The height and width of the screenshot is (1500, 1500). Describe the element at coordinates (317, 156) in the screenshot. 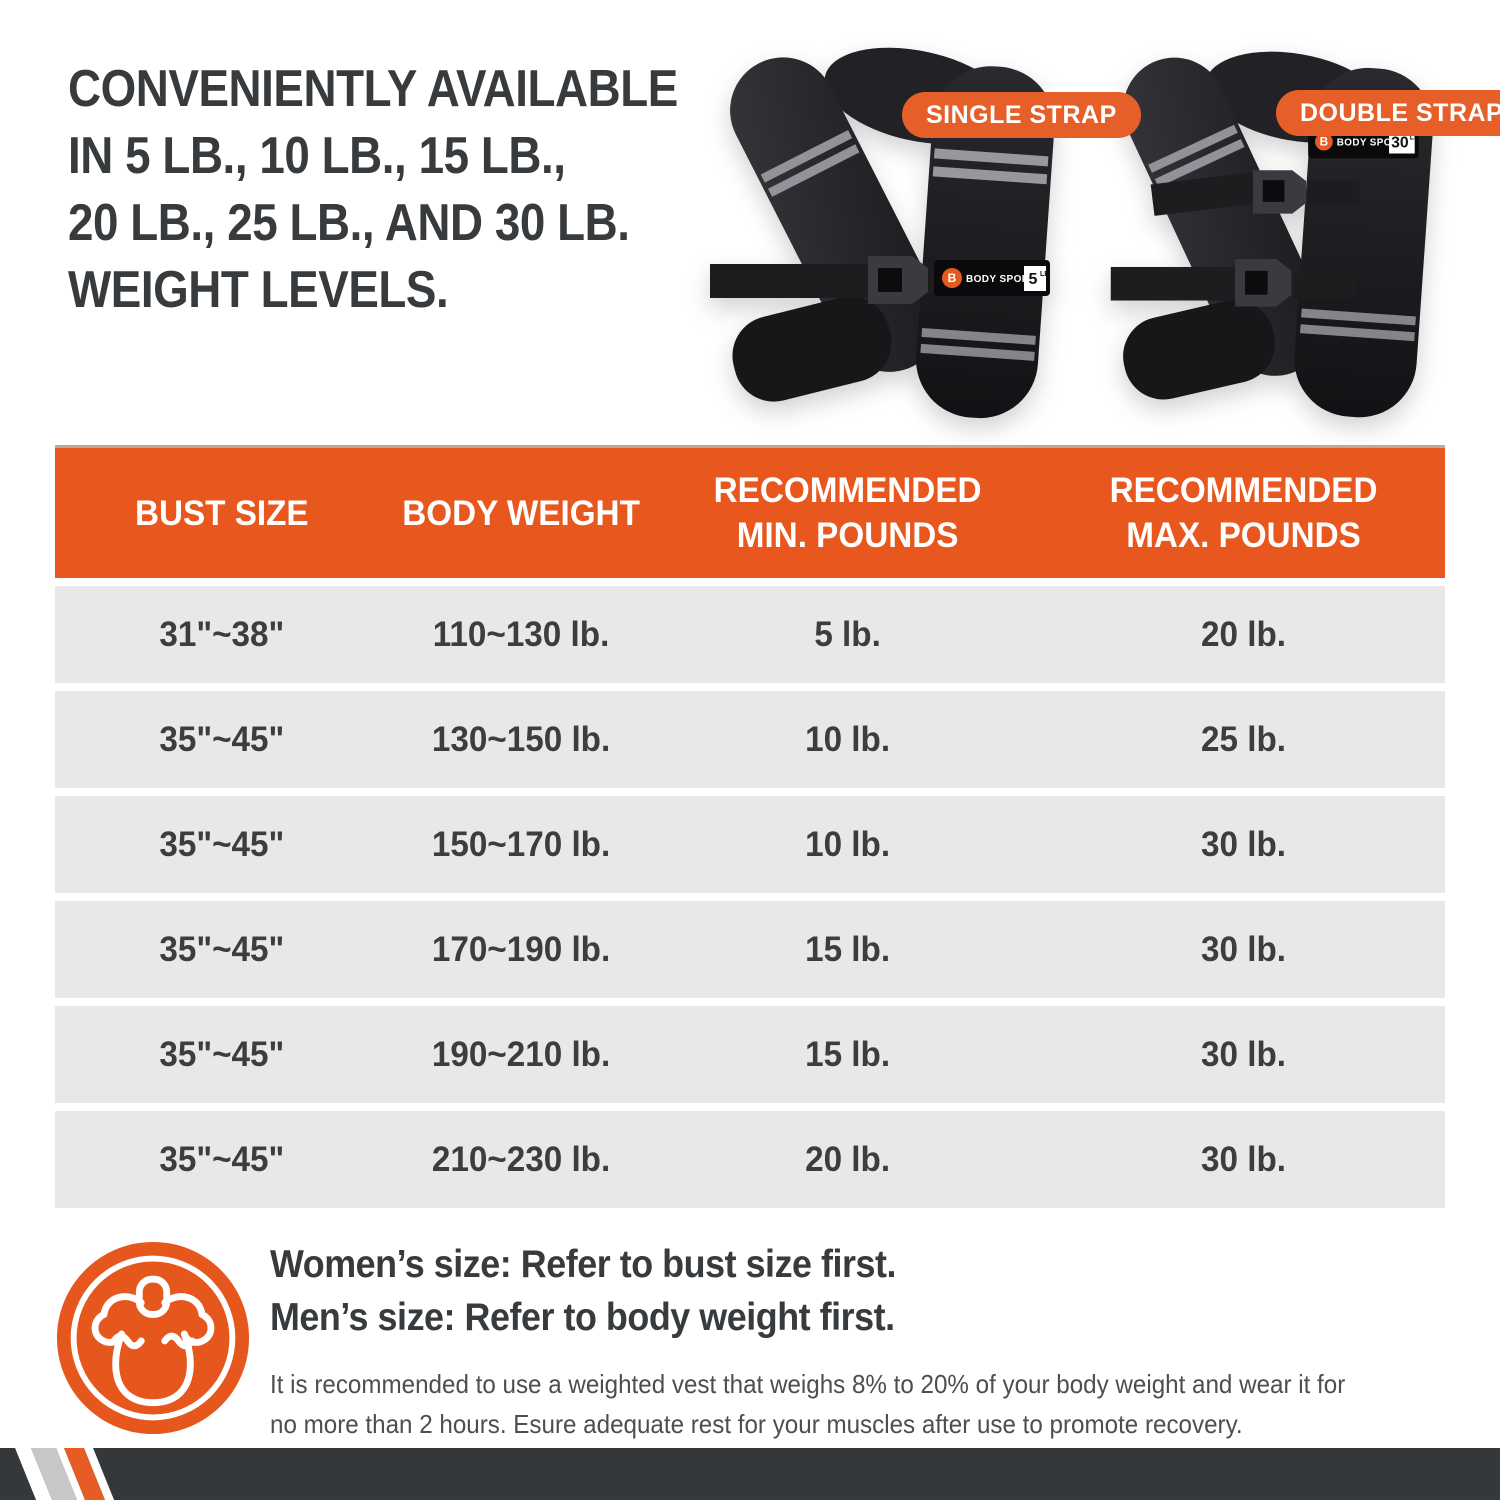

I see `headline-line-2: IN 5 LB., 10 LB., 15 LB.,` at that location.